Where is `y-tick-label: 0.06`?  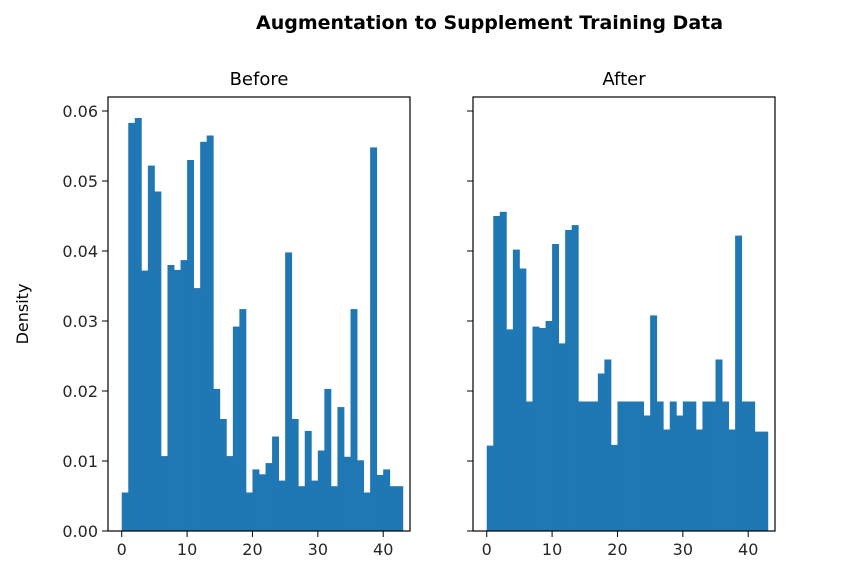
y-tick-label: 0.06 is located at coordinates (80, 111).